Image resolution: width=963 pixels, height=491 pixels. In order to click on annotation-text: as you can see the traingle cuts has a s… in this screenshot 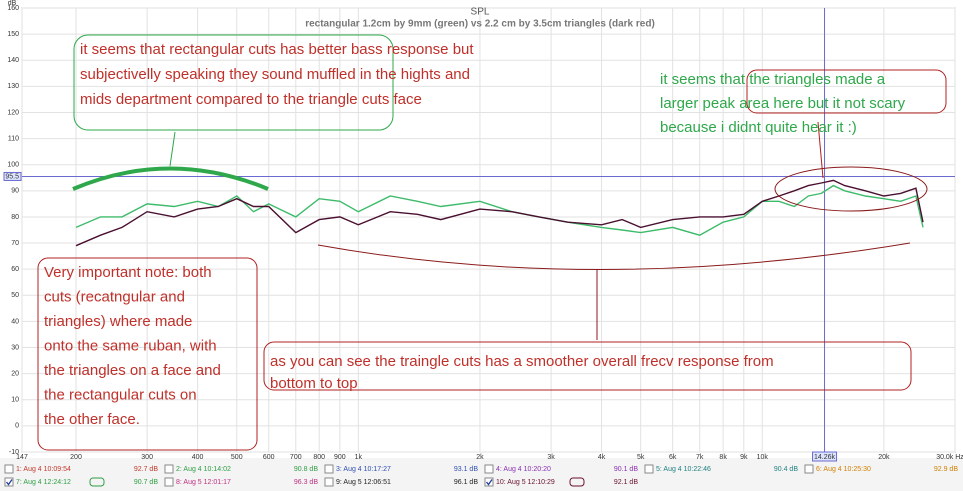, I will do `click(522, 361)`.